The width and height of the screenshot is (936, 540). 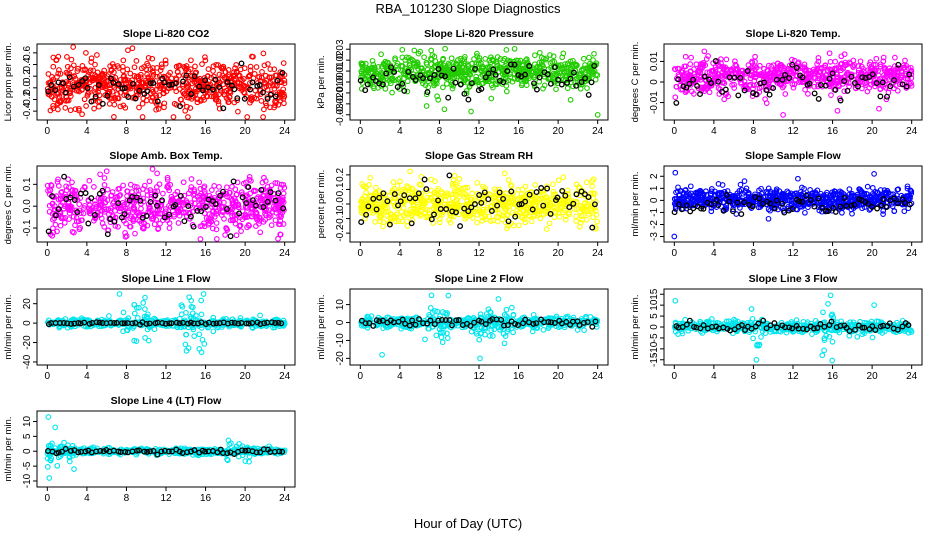 What do you see at coordinates (440, 253) in the screenshot?
I see `x-tick-label: 8` at bounding box center [440, 253].